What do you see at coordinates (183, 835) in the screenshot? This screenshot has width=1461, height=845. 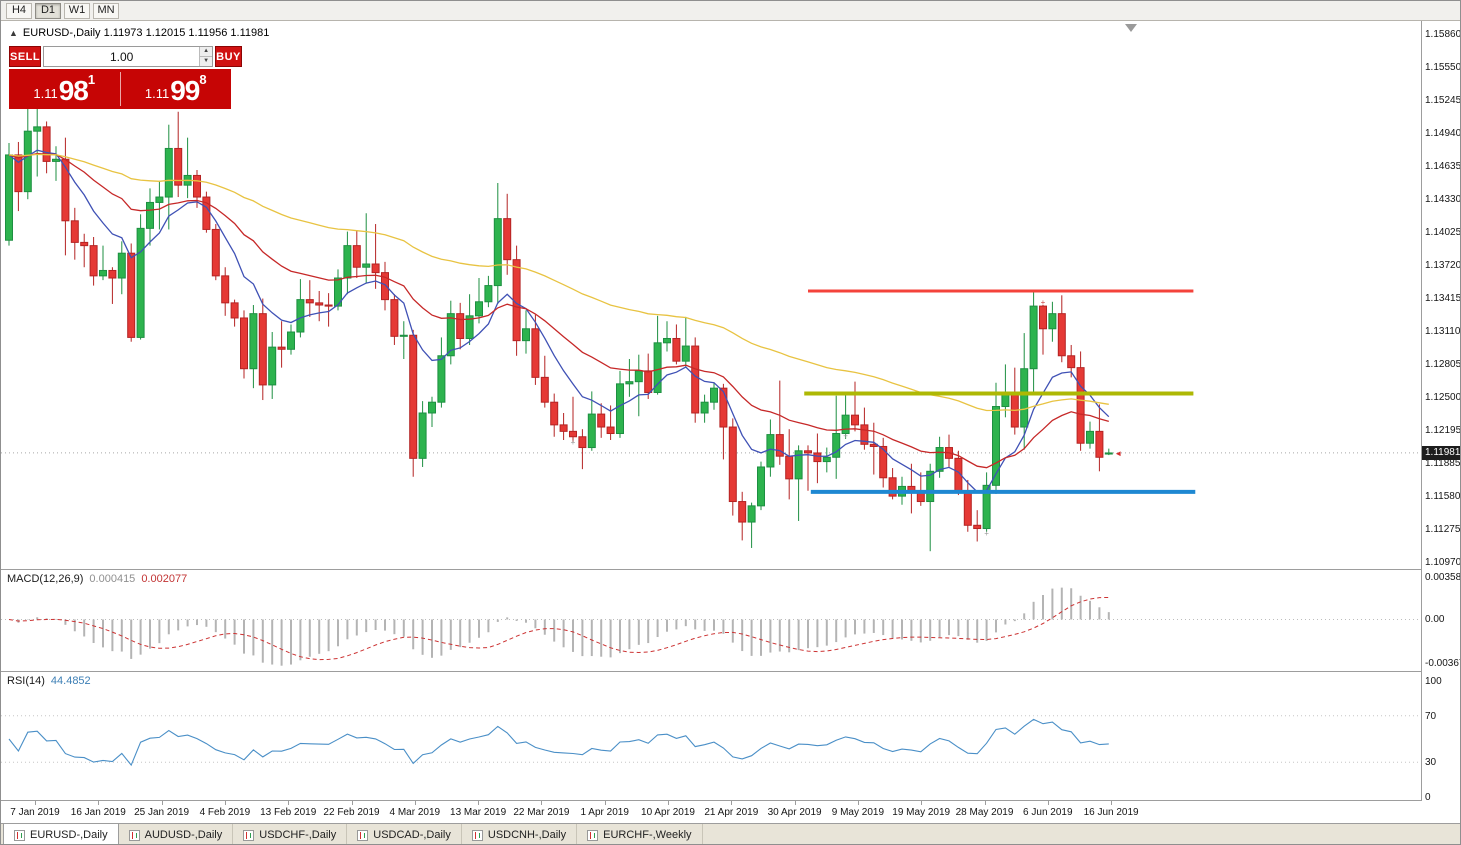 I see `chart-tab-label: AUDUSD-,Daily` at bounding box center [183, 835].